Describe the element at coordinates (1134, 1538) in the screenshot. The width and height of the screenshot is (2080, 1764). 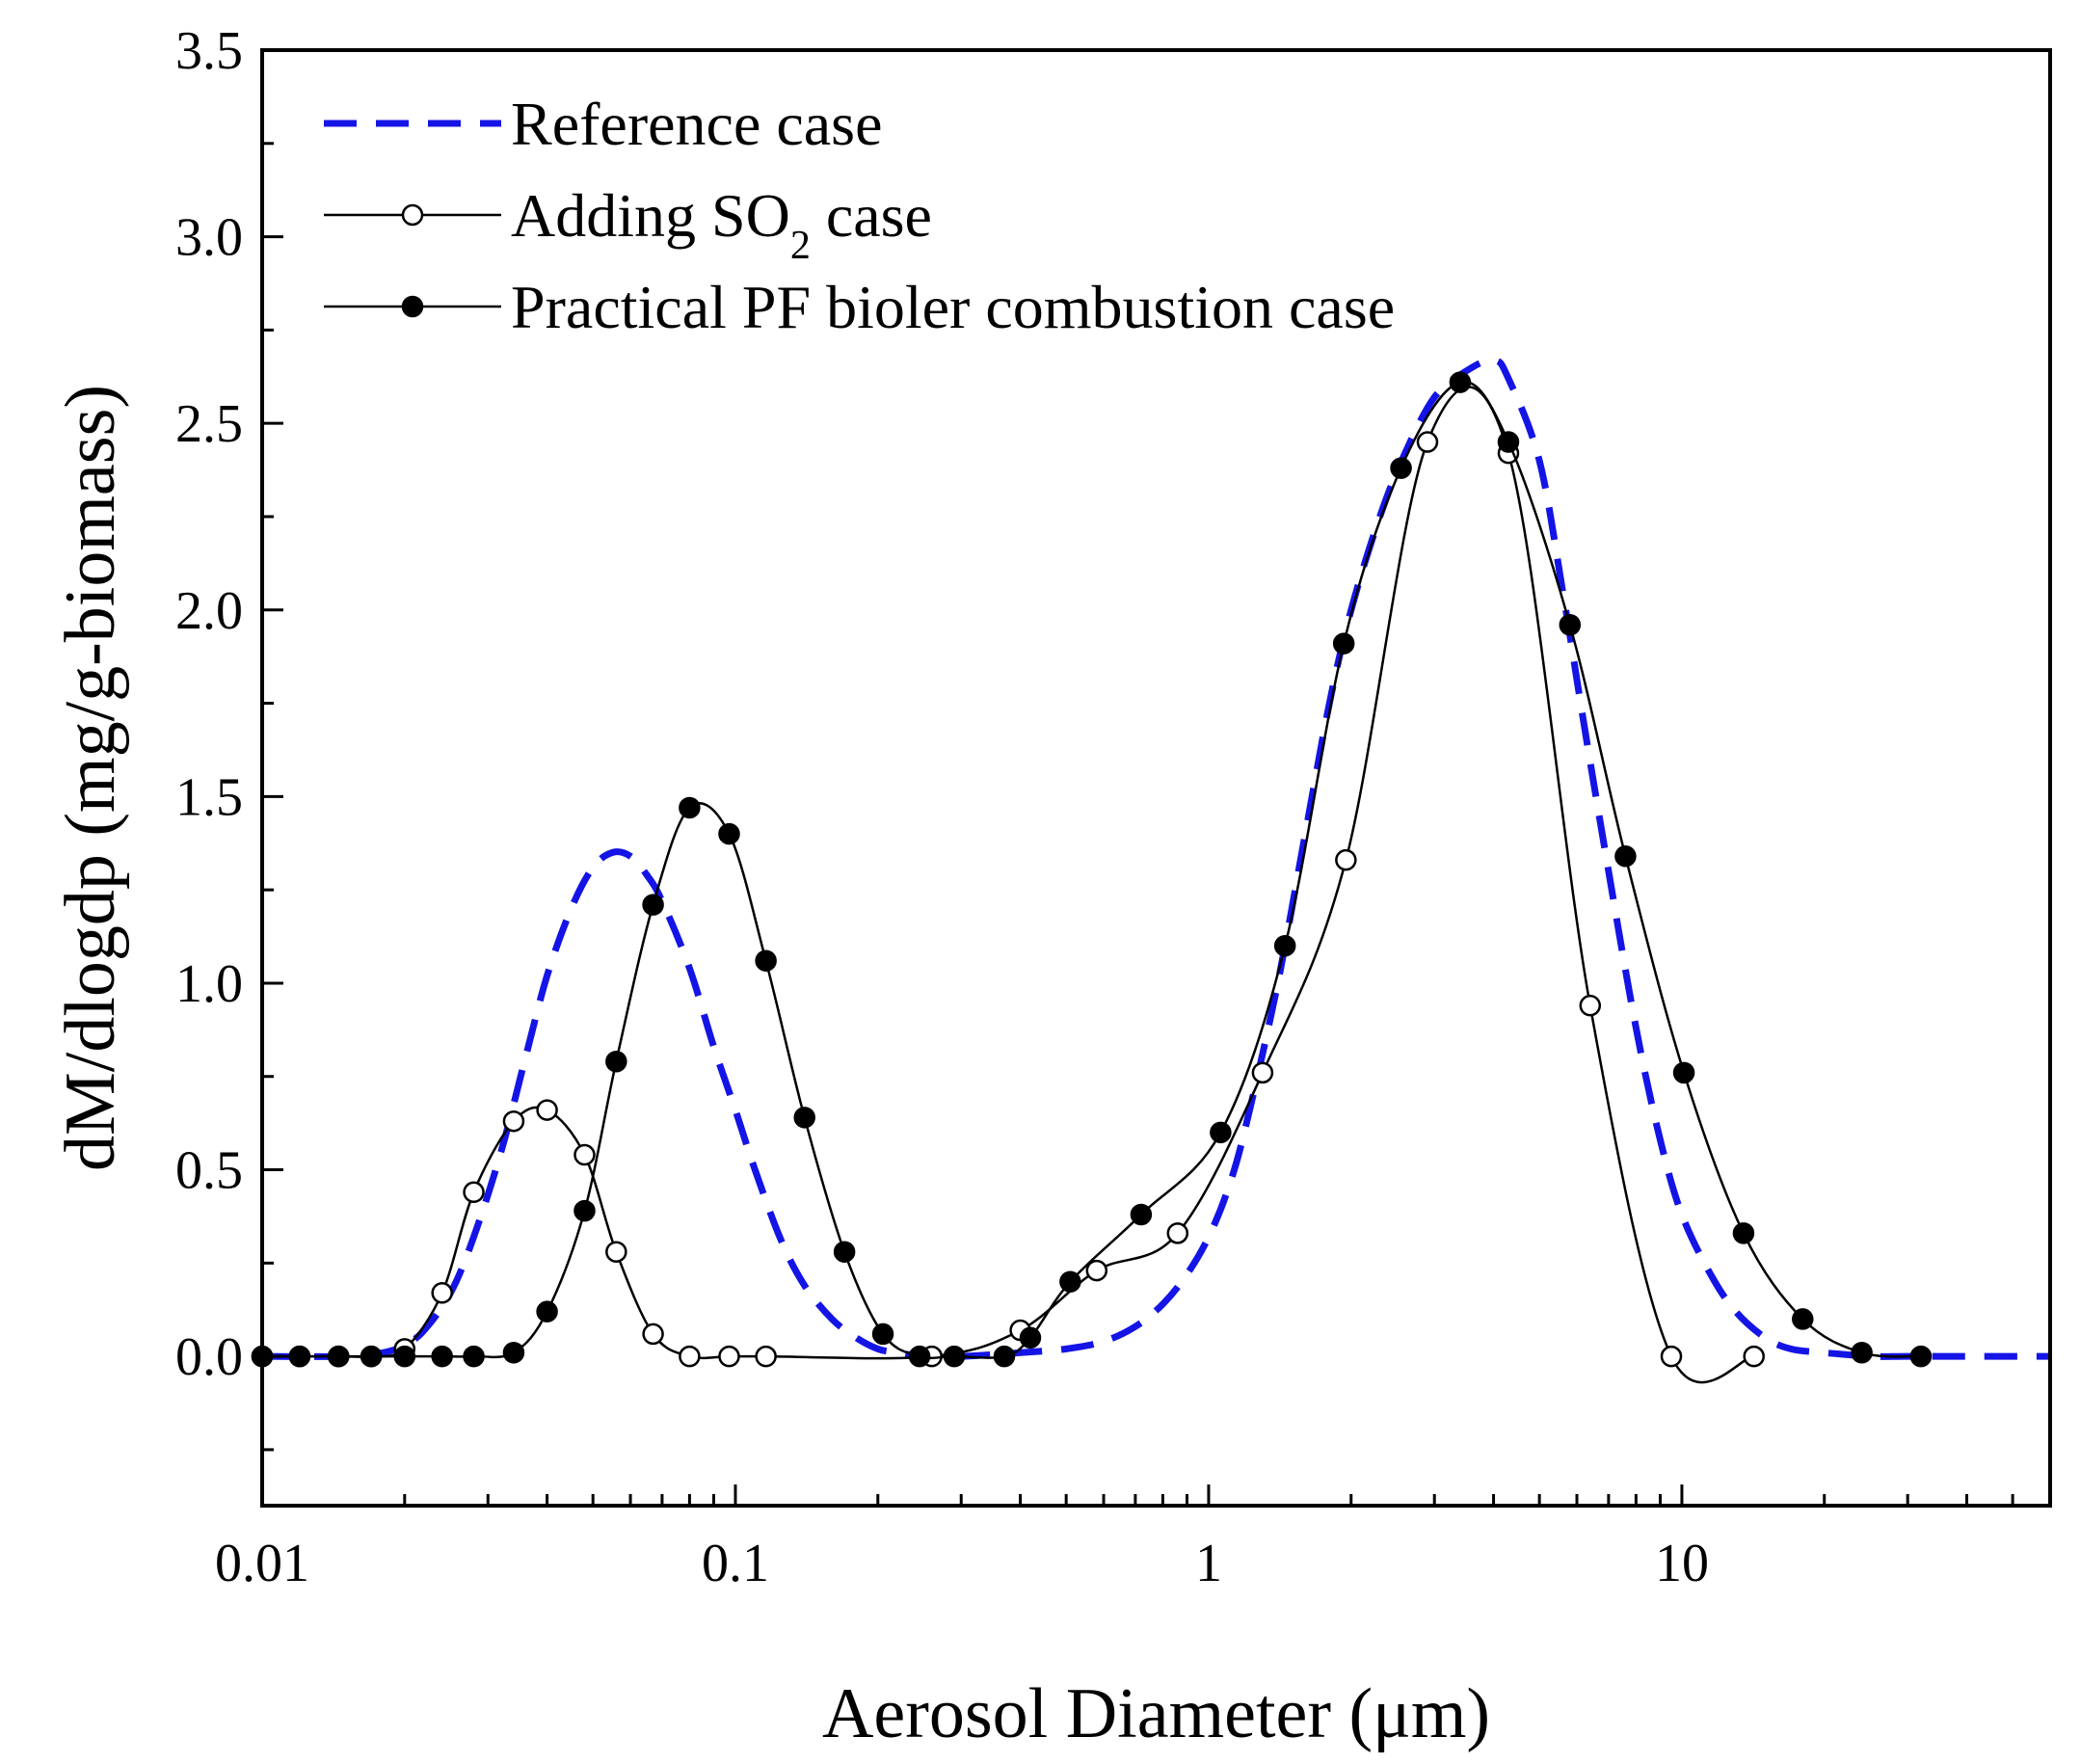
I see `x-axis: 0.01 0.1 1 10` at that location.